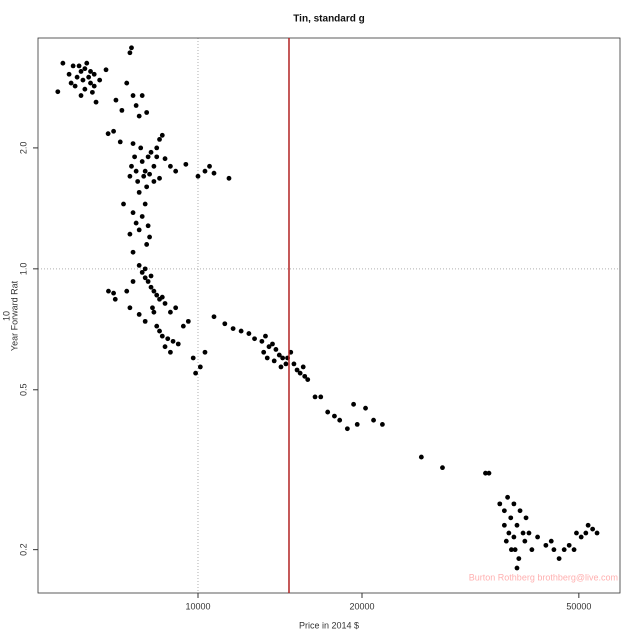 The height and width of the screenshot is (640, 640). Describe the element at coordinates (23, 390) in the screenshot. I see `y-tick-label: 0.5` at that location.